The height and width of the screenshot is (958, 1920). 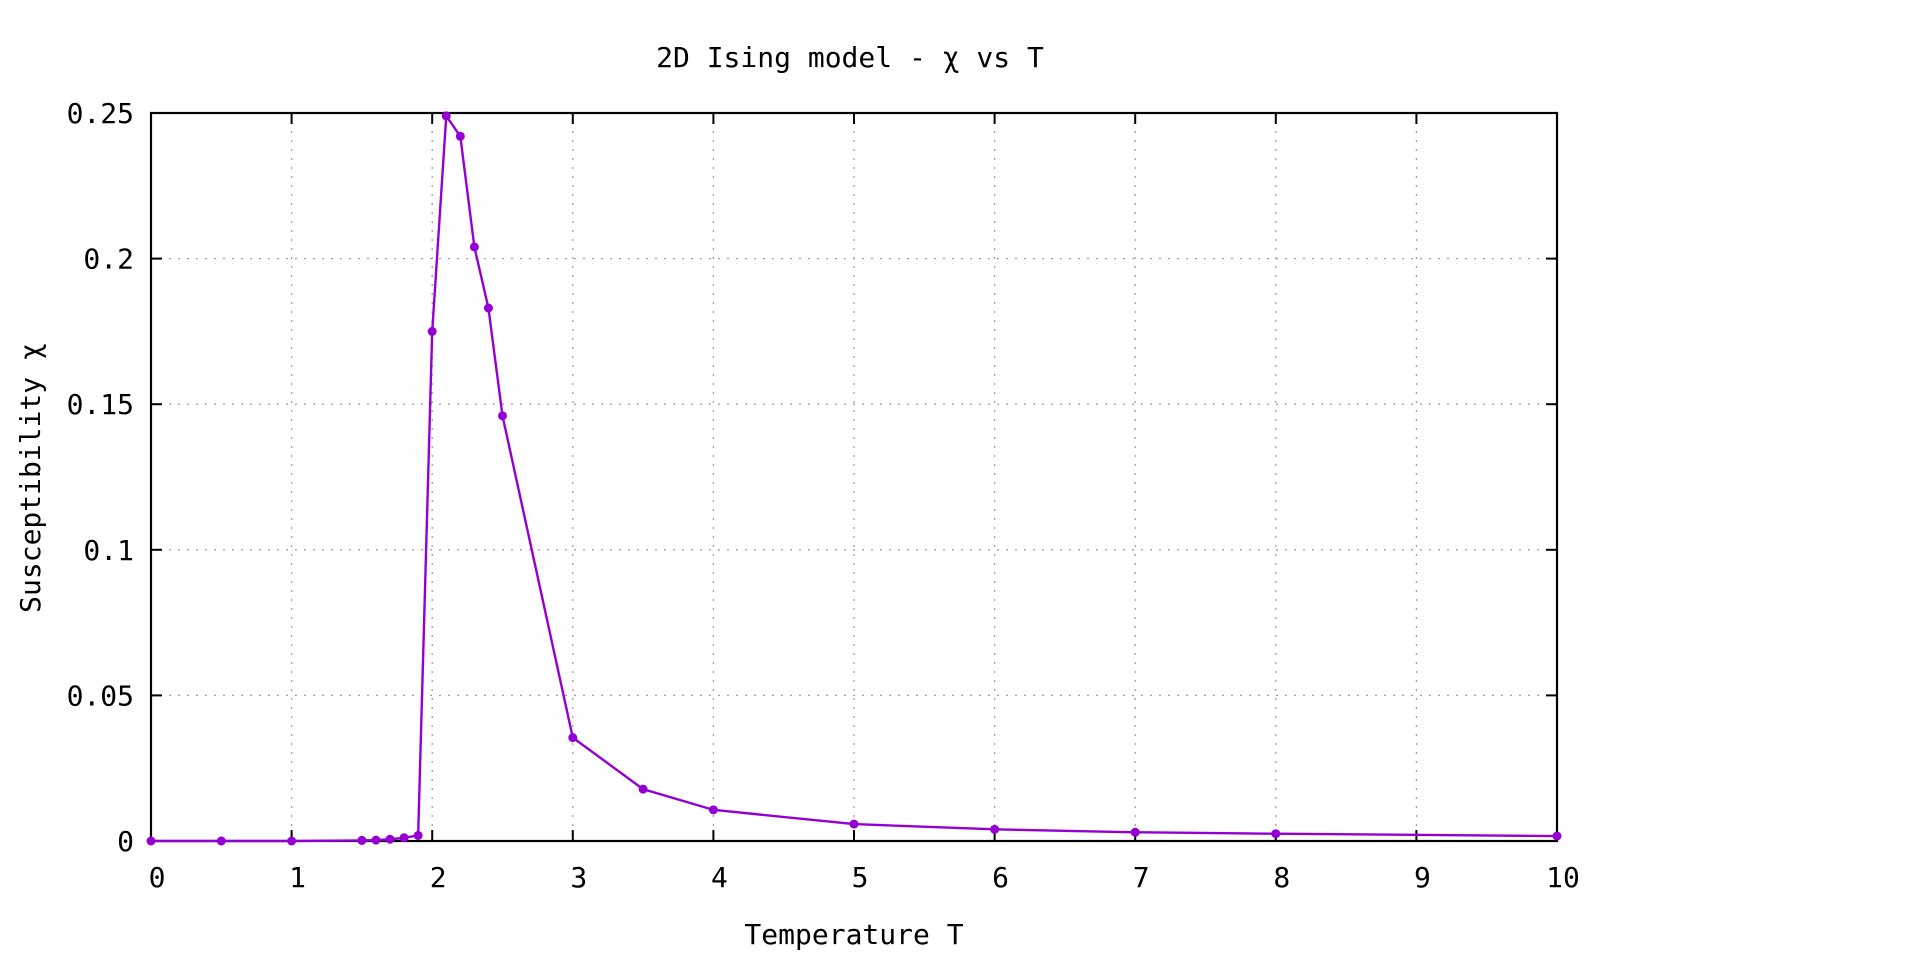 I want to click on y-tick-label: 0.2, so click(x=108, y=259).